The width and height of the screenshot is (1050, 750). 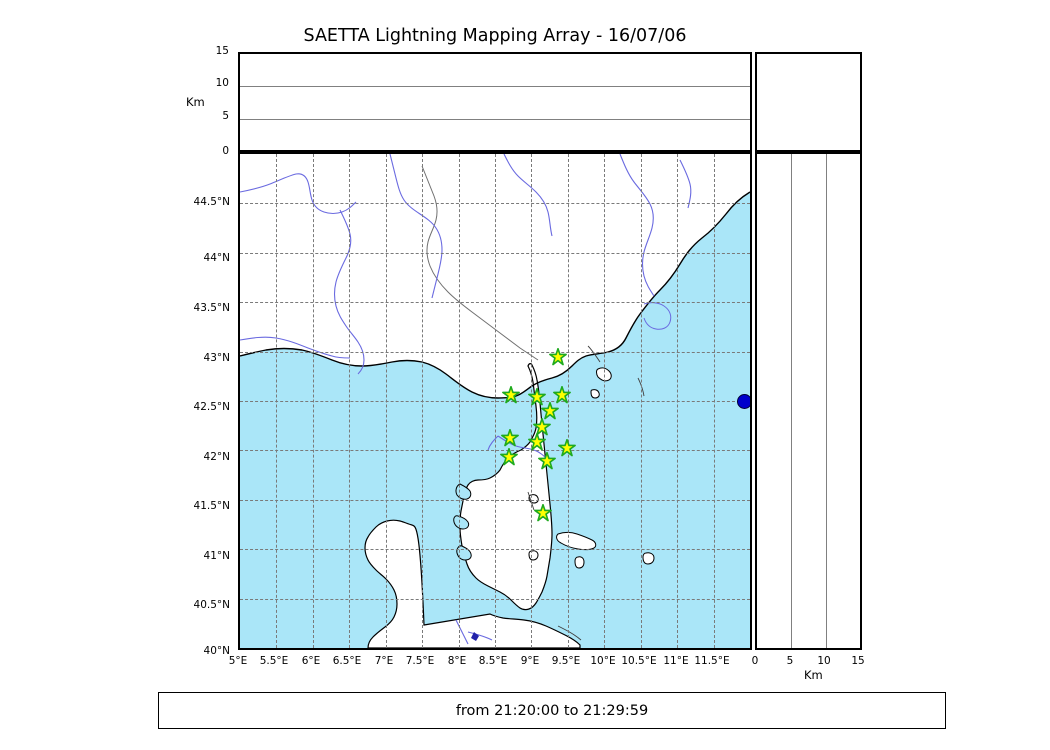 What do you see at coordinates (216, 358) in the screenshot?
I see `tick-lat-43: 43°N` at bounding box center [216, 358].